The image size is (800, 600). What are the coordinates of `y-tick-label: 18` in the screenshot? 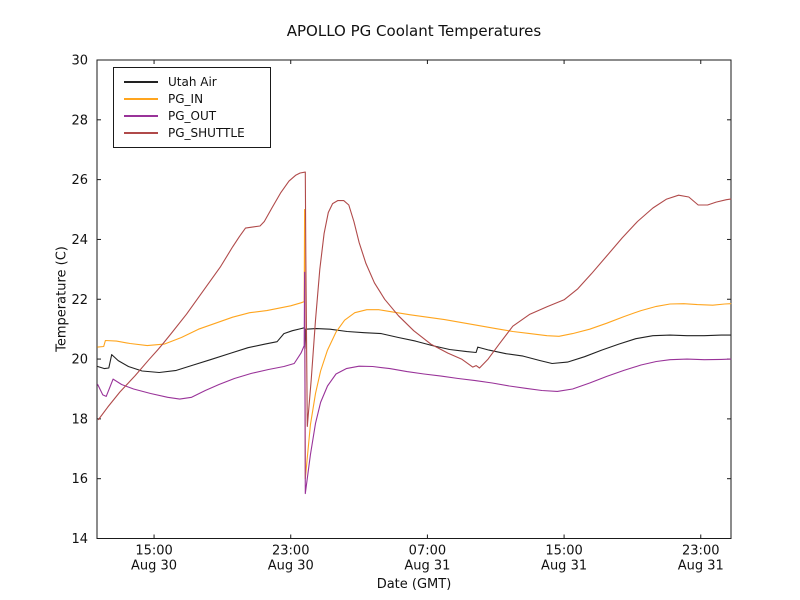 It's located at (79, 419).